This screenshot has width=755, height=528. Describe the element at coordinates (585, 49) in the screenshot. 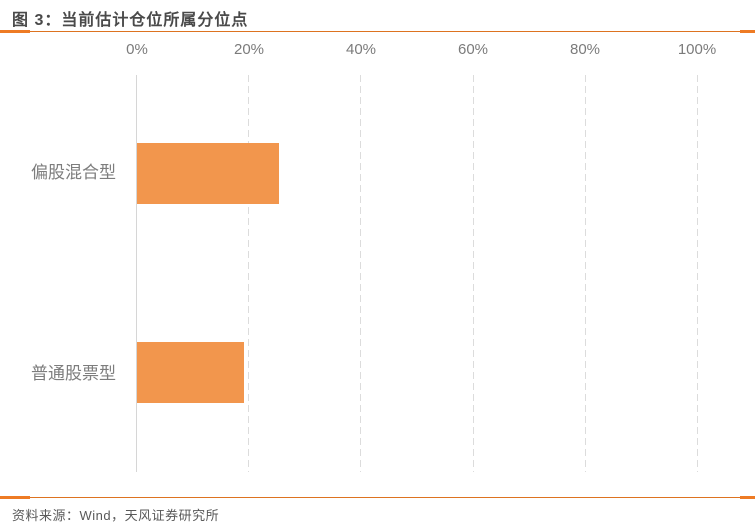

I see `x-tick-label: 80%` at that location.